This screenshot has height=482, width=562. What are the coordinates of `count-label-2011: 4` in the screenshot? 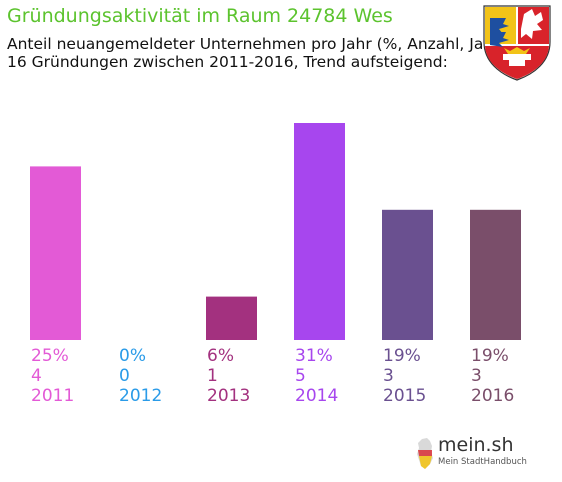 It's located at (36, 376).